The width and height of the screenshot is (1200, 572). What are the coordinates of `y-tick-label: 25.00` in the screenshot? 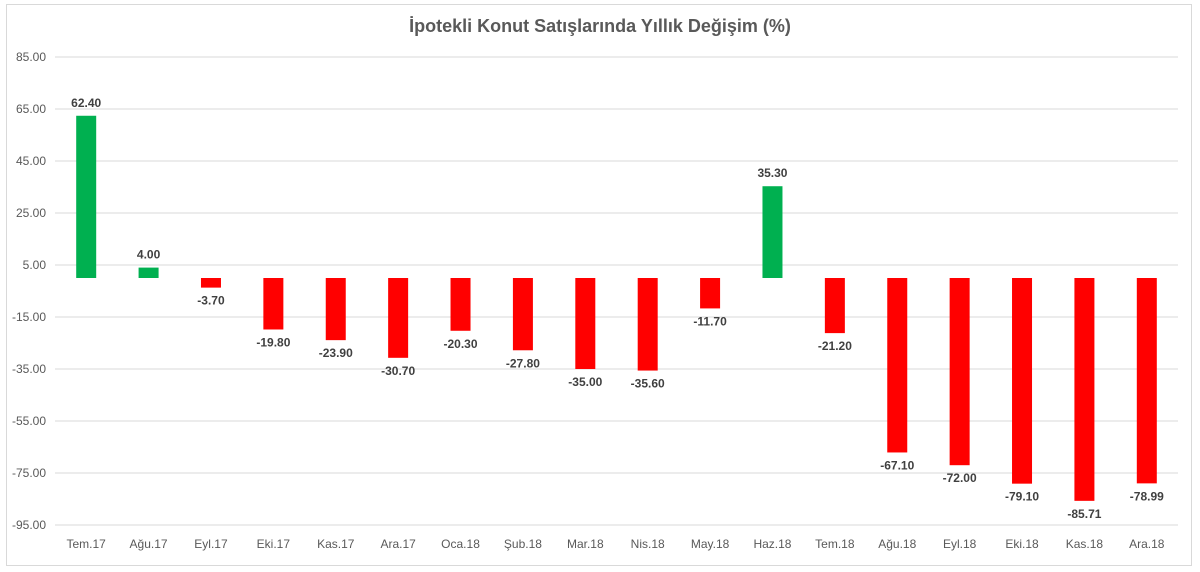 It's located at (31, 213).